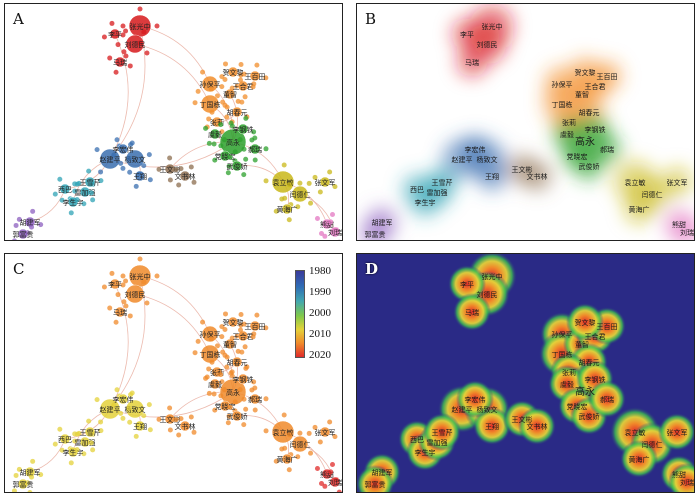 Image resolution: width=700 pixels, height=497 pixels. Describe the element at coordinates (287, 209) in the screenshot. I see `author-label: 黄海广` at that location.